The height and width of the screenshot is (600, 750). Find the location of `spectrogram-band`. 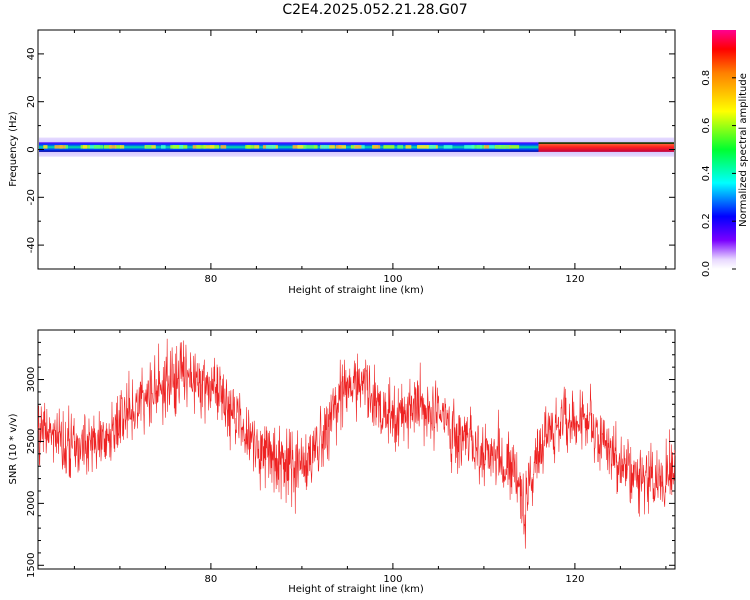

spectrogram-band is located at coordinates (356, 147).